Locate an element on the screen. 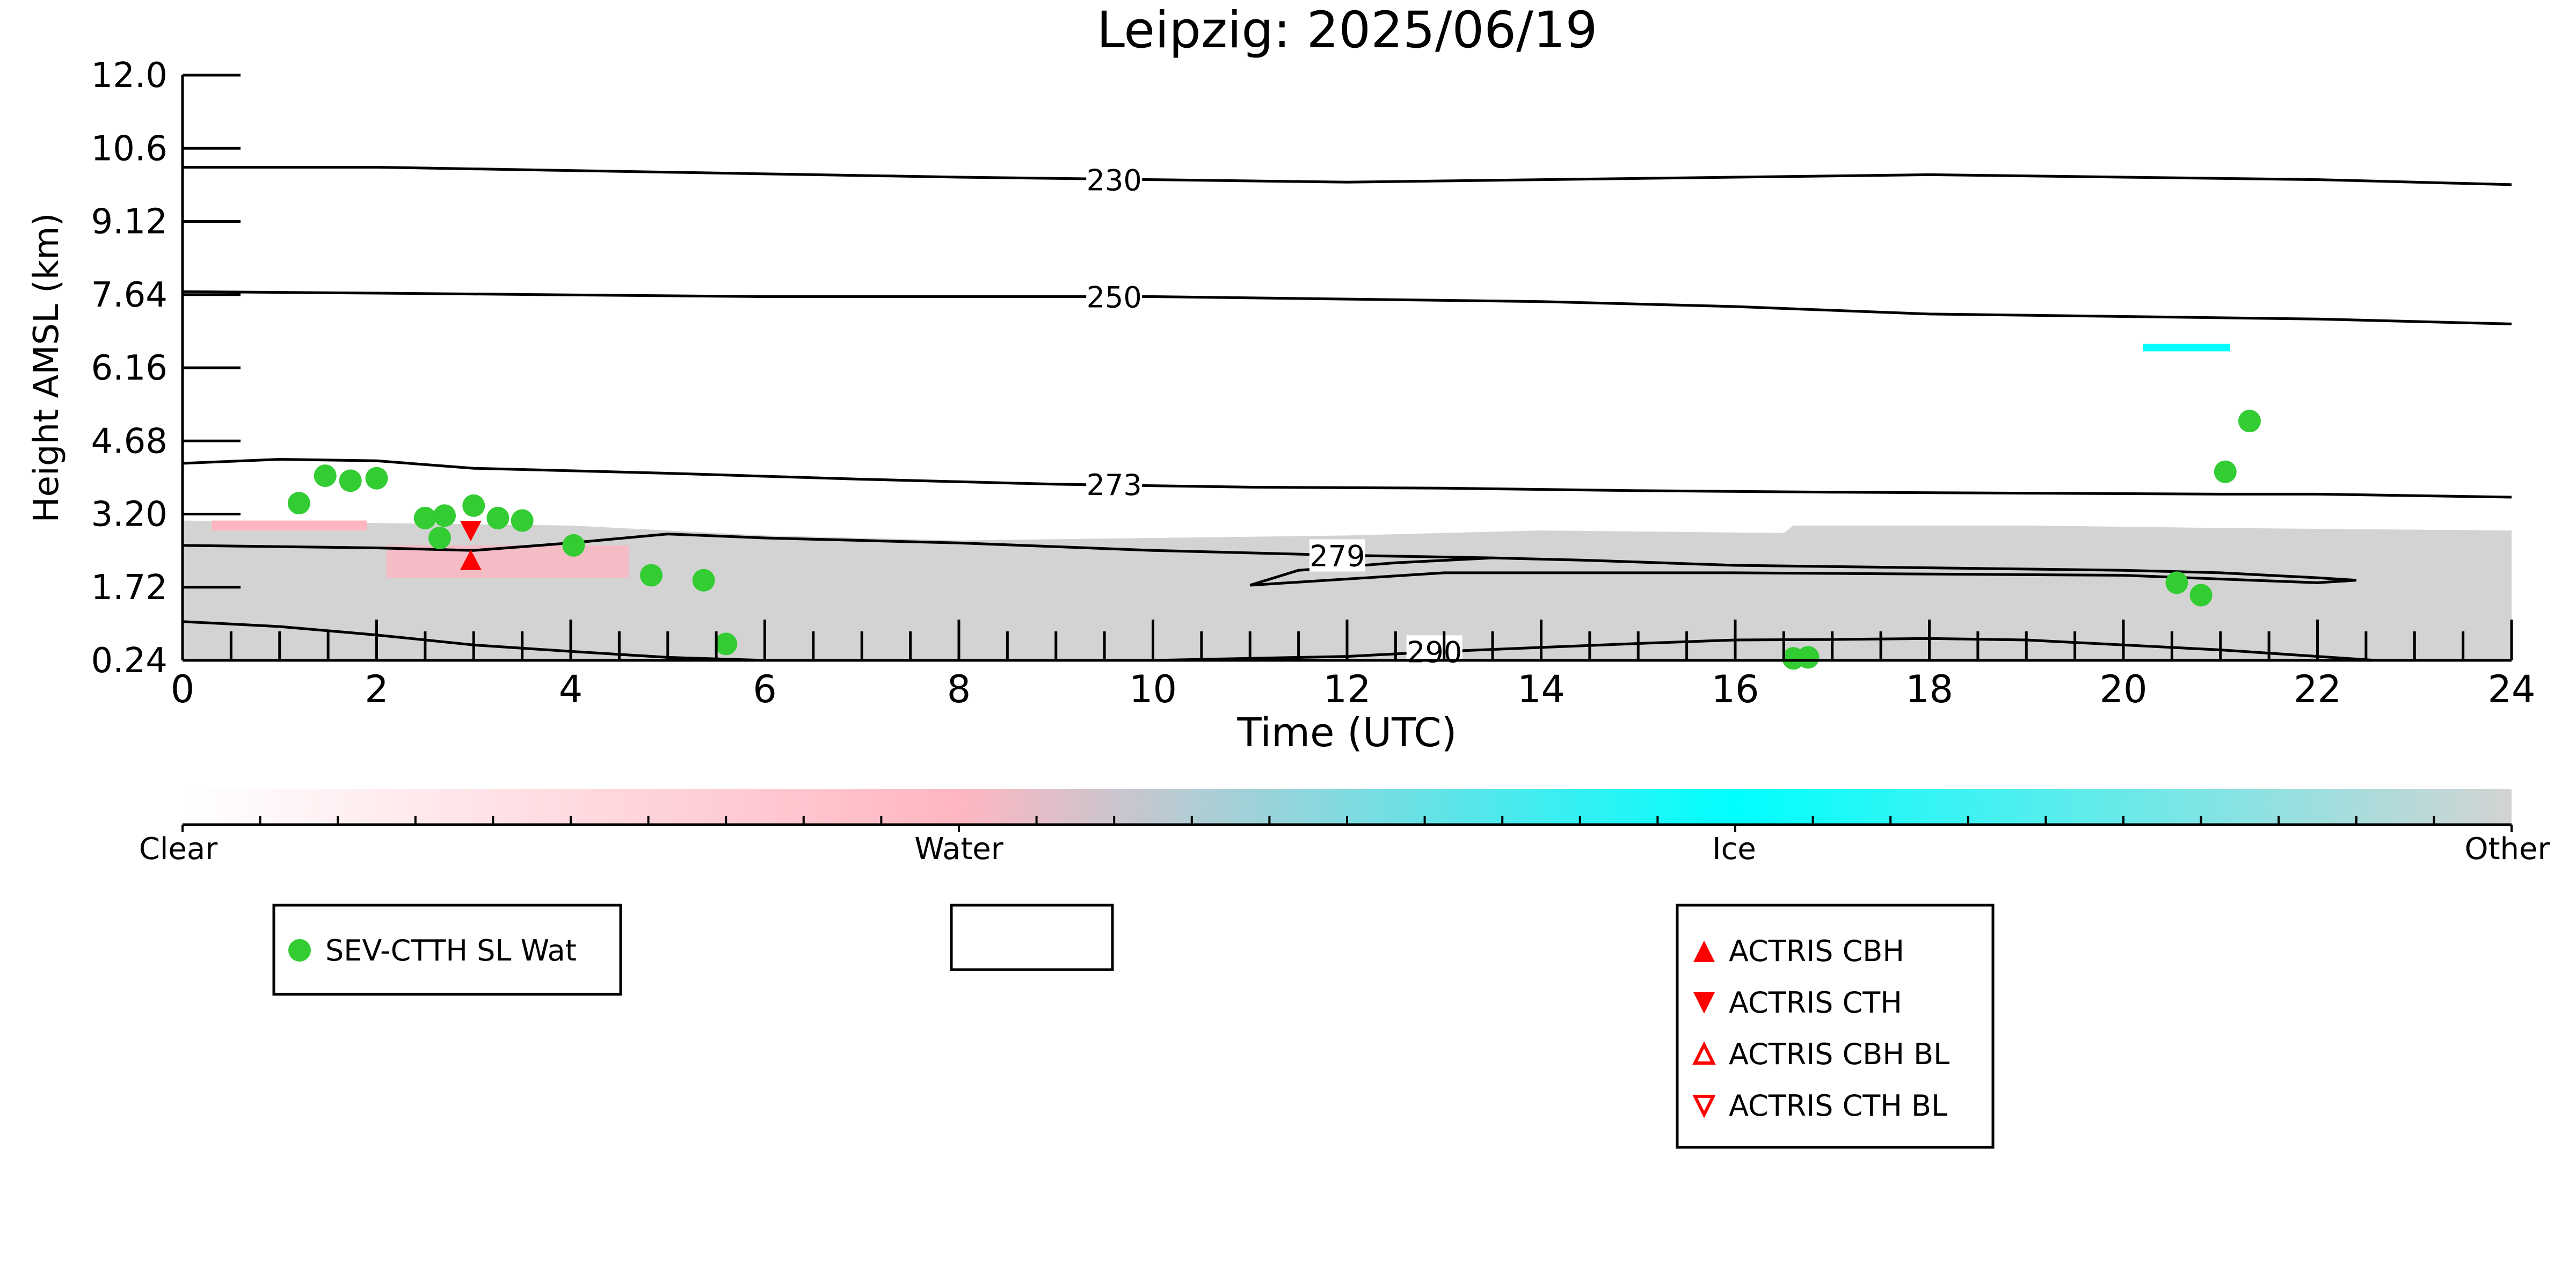 This screenshot has height=1288, width=2576. legend-actris-frame is located at coordinates (1835, 1026).